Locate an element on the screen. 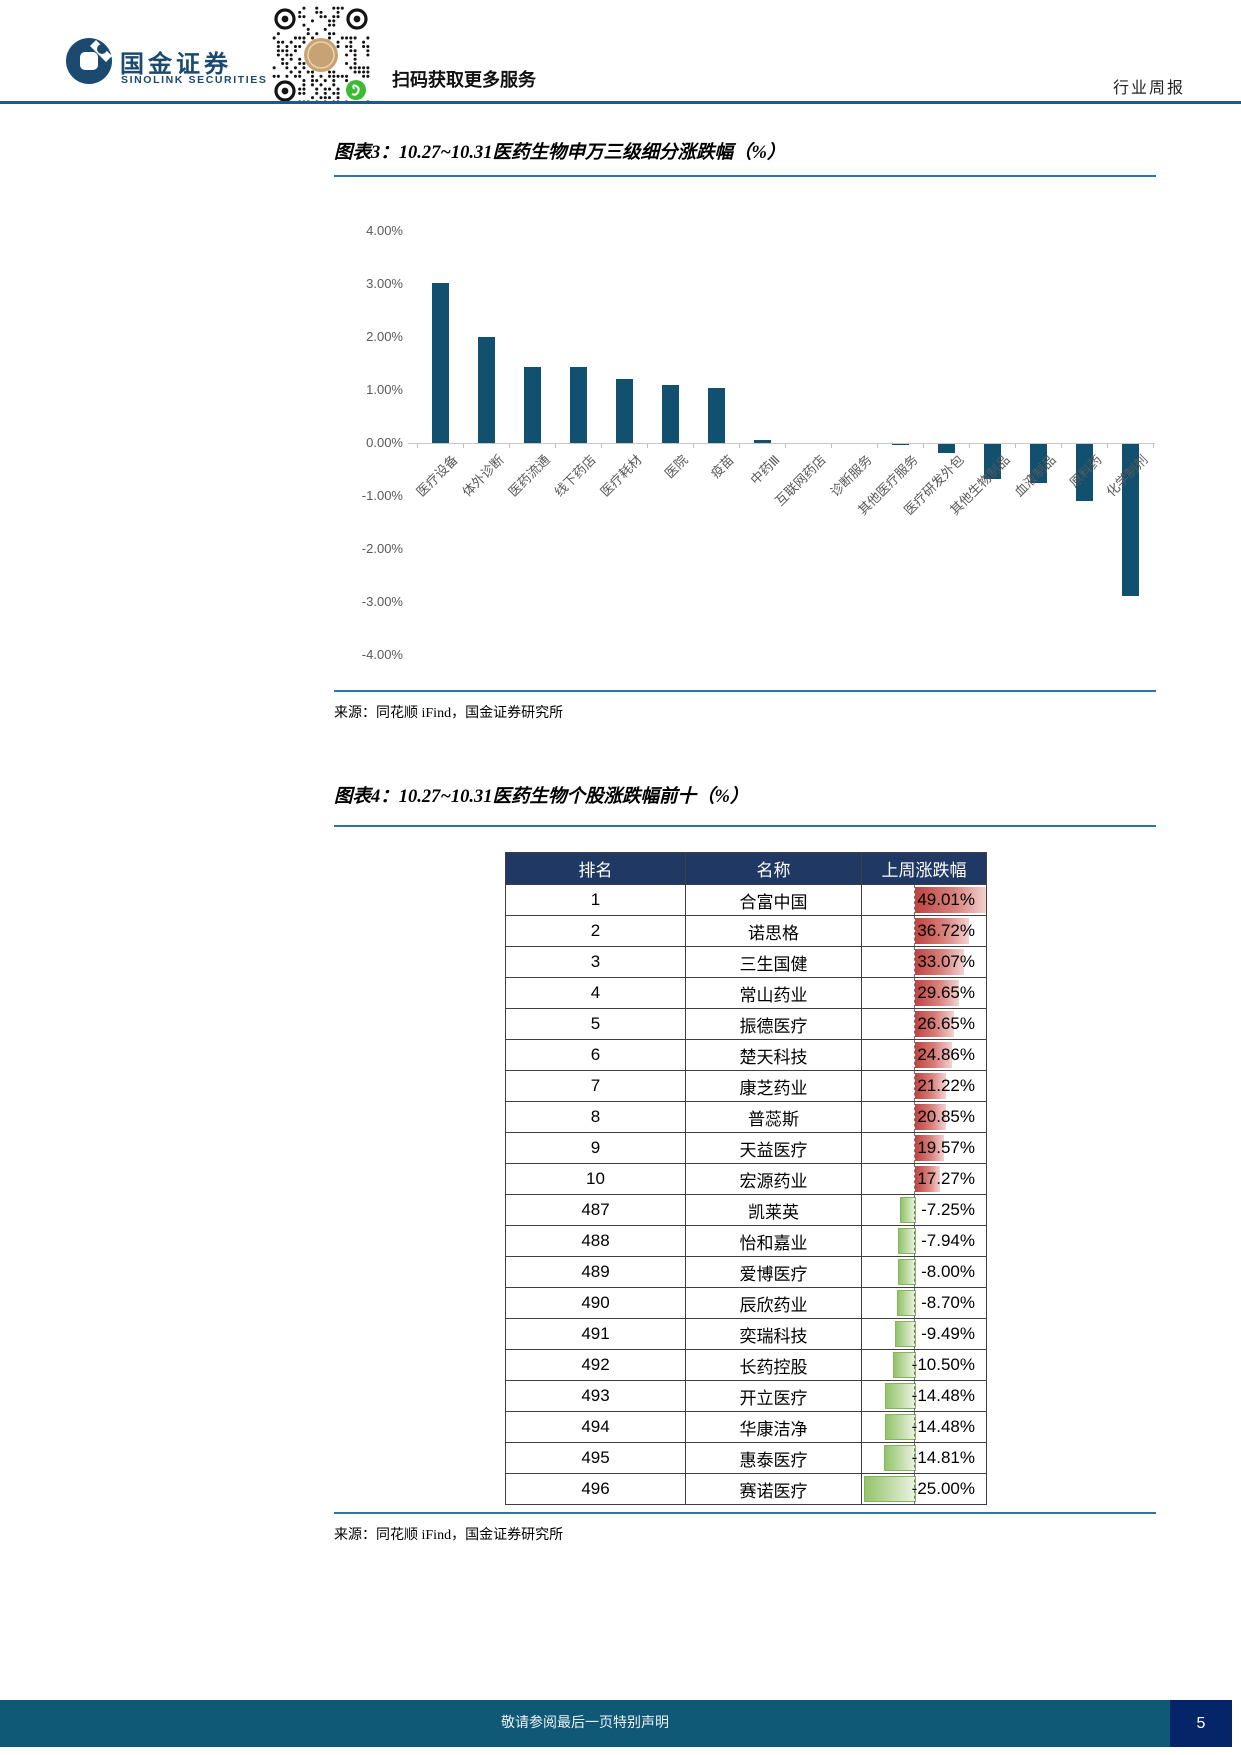  table-row: 496 赛诺医疗 -25.00% is located at coordinates (746, 1489).